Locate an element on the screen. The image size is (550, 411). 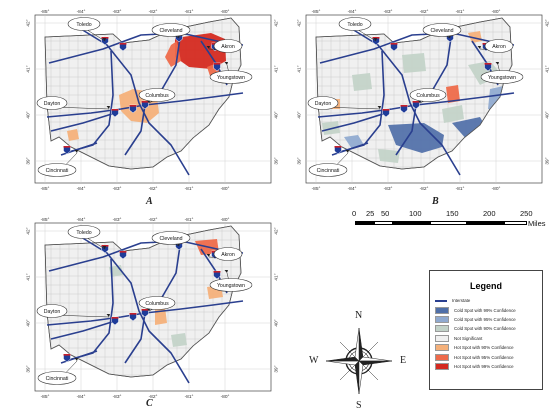
legend-item: Cold Spot with 99% Confidence is located at coordinates (486, 309).